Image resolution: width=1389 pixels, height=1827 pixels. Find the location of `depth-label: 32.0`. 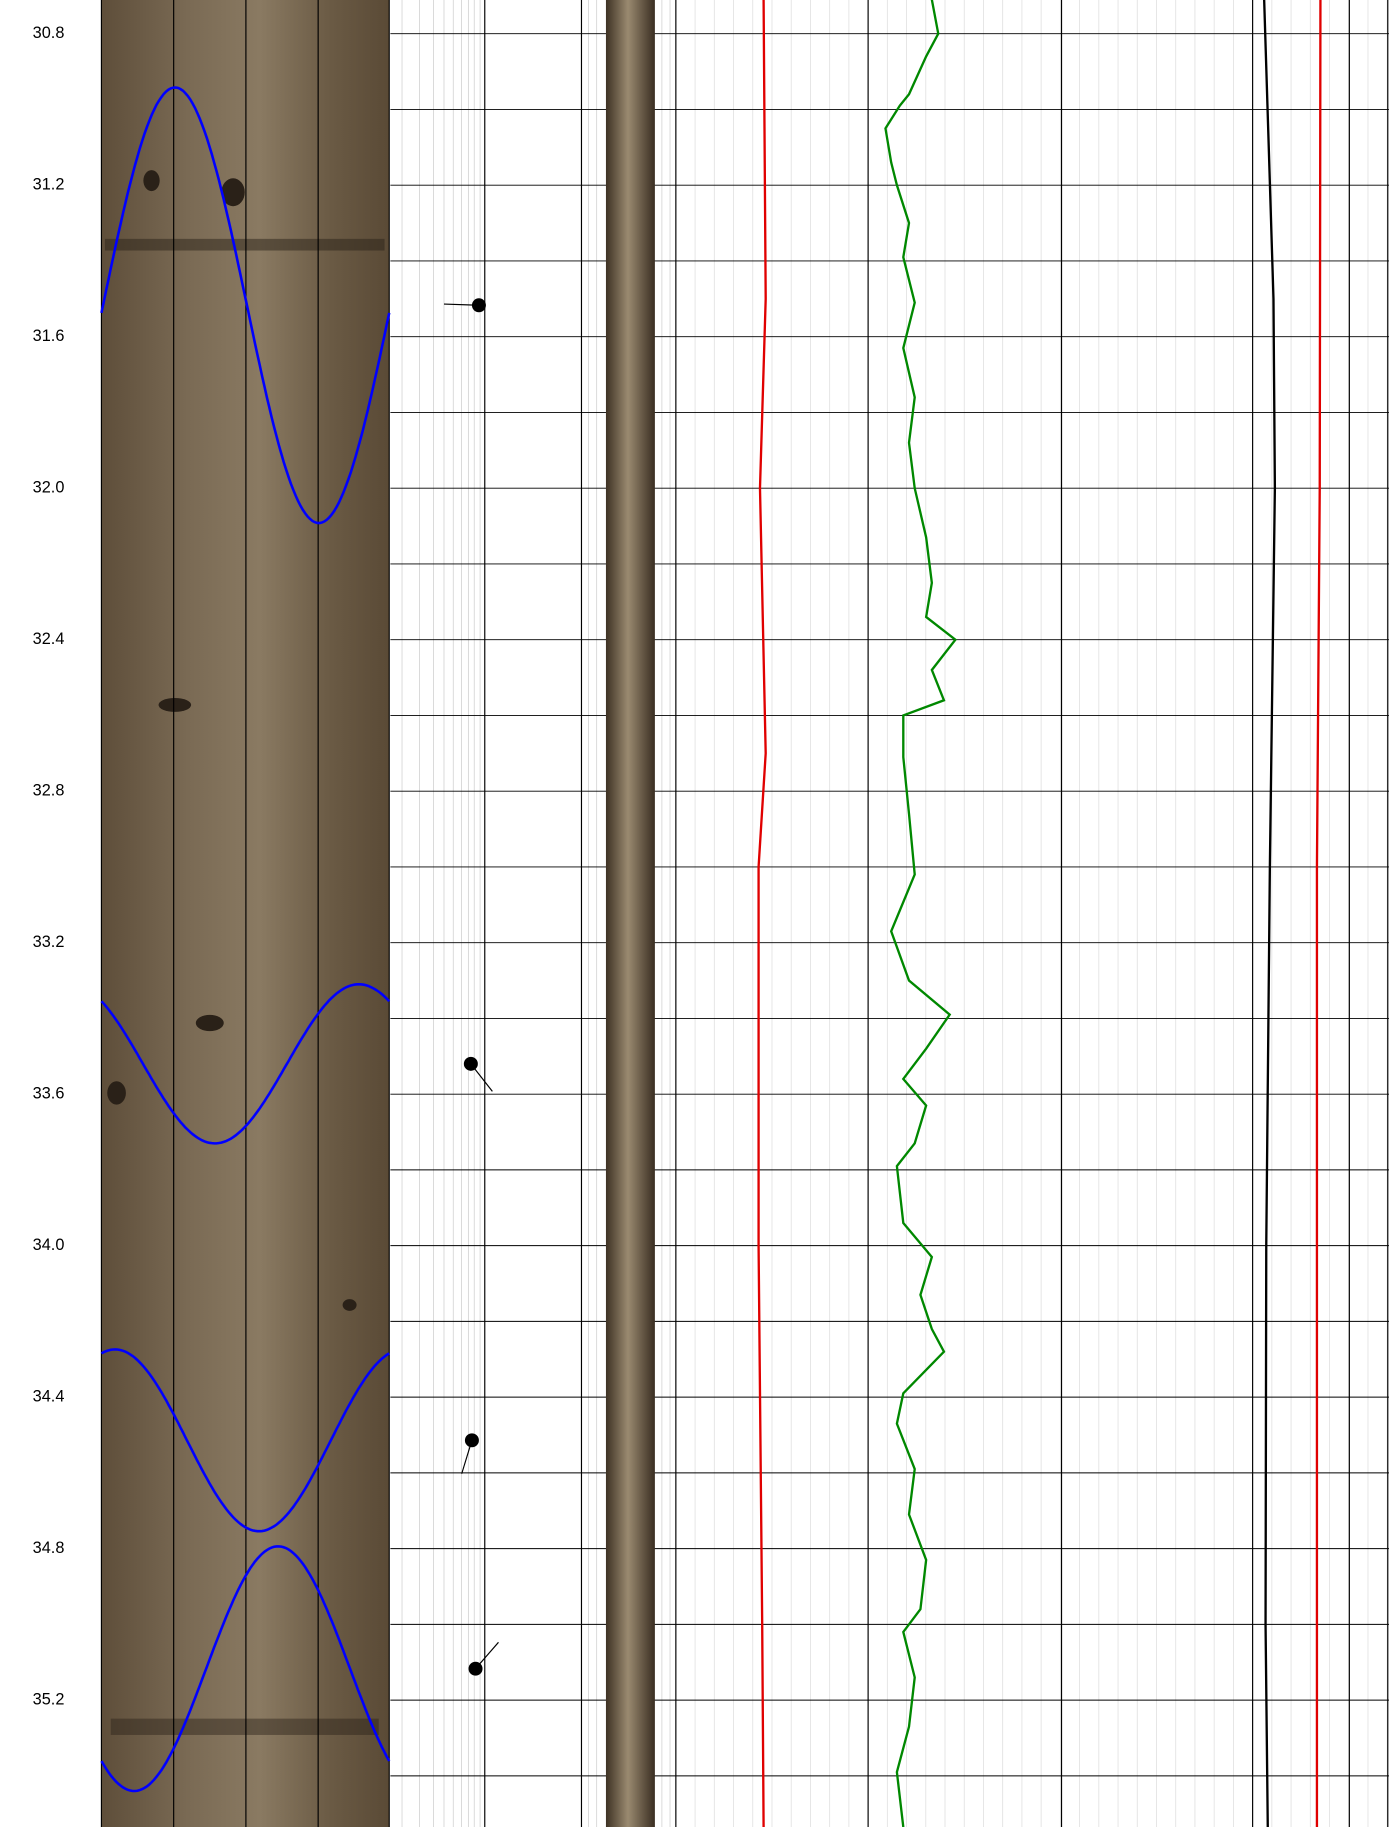

depth-label: 32.0 is located at coordinates (49, 487).